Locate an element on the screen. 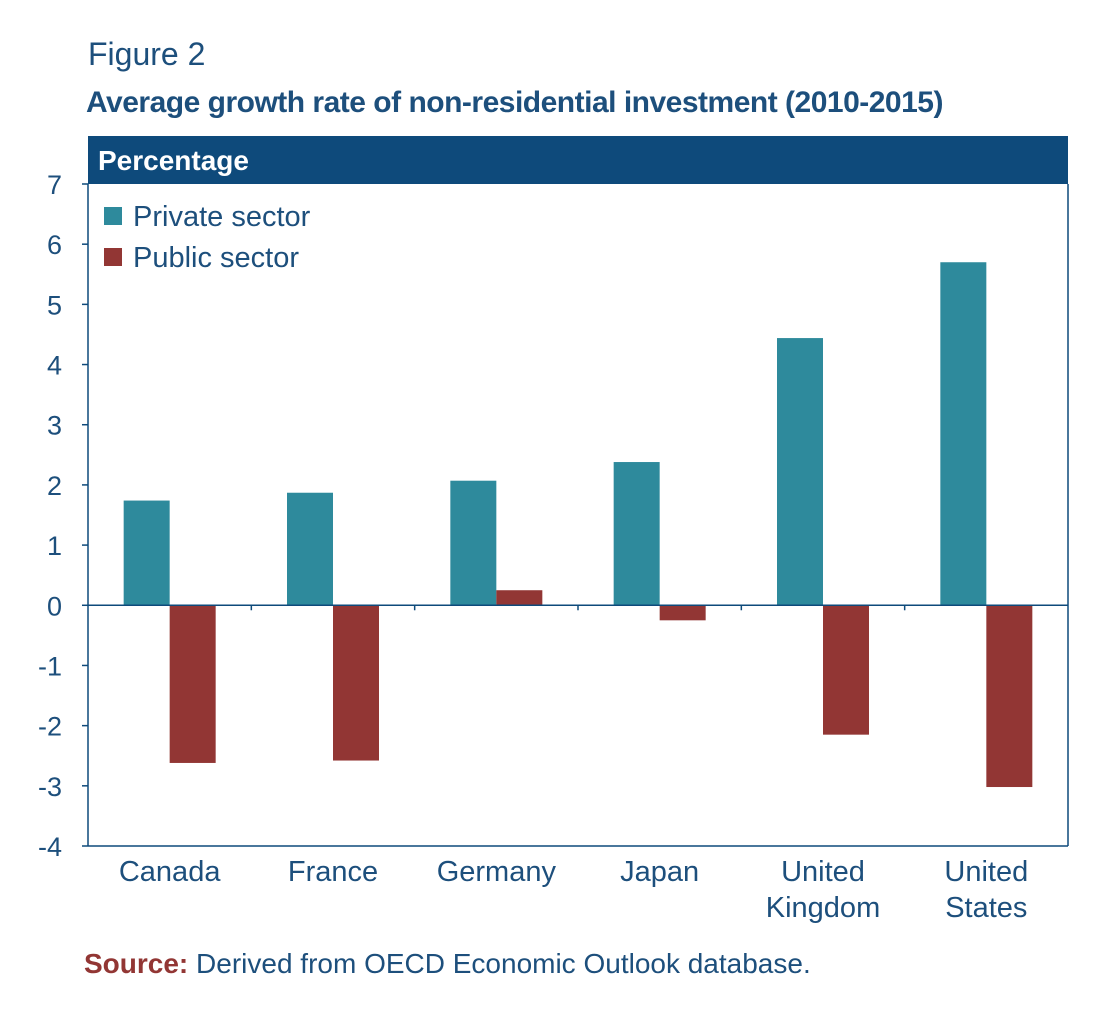 Image resolution: width=1118 pixels, height=1024 pixels. legend-label-public: Public sector is located at coordinates (216, 258).